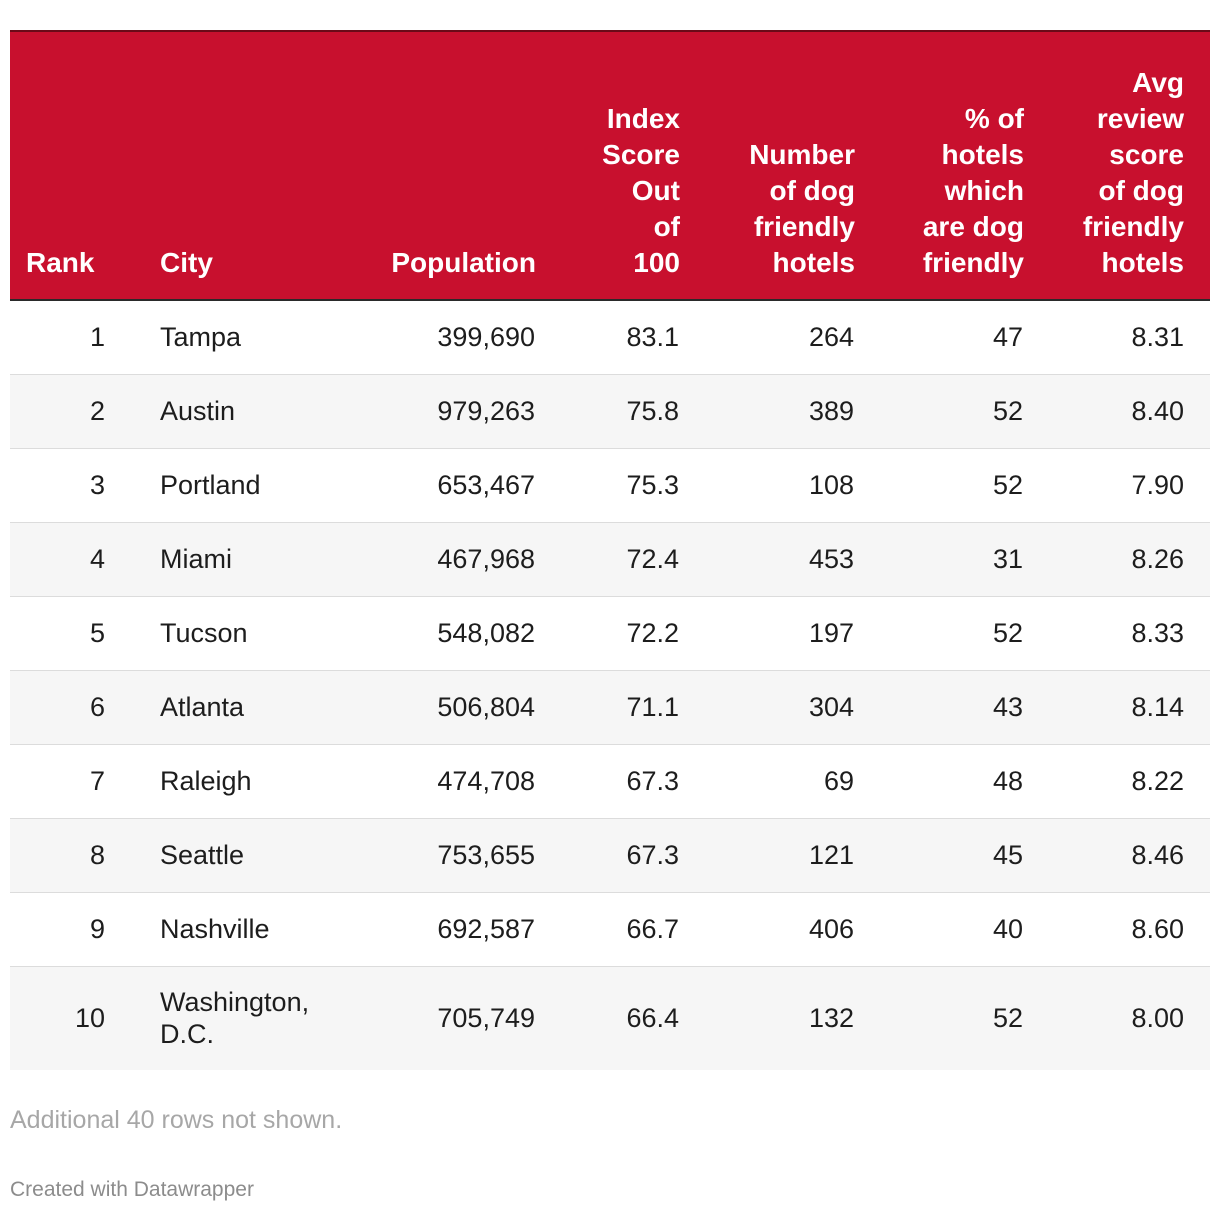  Describe the element at coordinates (486, 1018) in the screenshot. I see `cell-population: 705,749` at that location.